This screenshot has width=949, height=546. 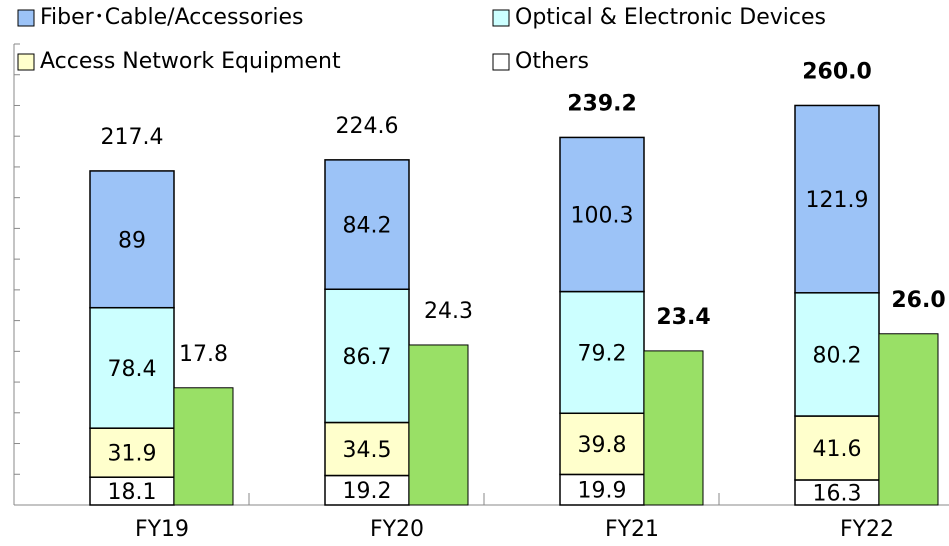 I want to click on side-bar-label: 26.0, so click(x=918, y=300).